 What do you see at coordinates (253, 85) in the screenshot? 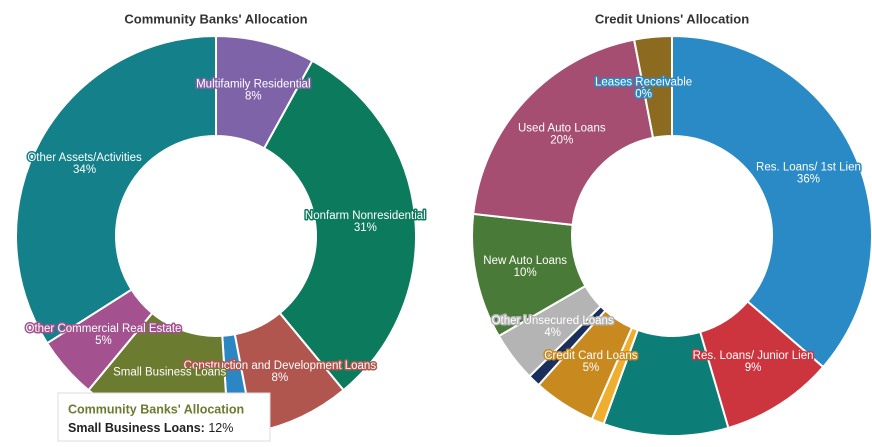
I see `slice-label: Multifamily Residential` at bounding box center [253, 85].